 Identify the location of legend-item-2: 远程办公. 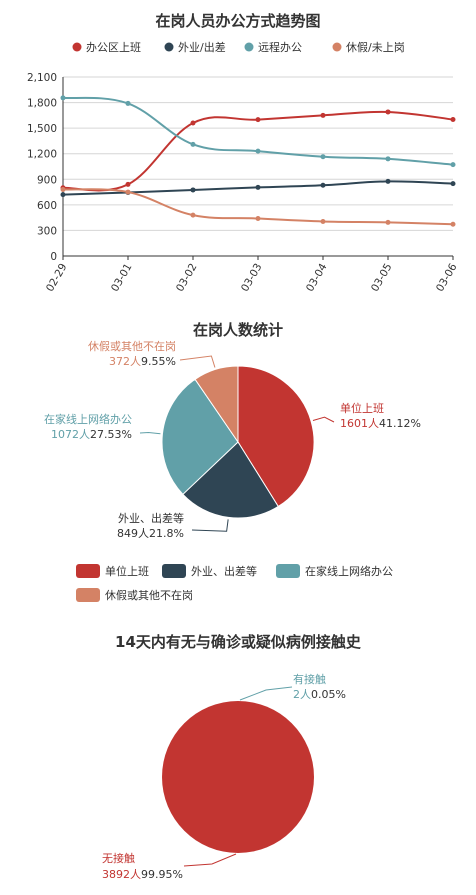
(274, 47).